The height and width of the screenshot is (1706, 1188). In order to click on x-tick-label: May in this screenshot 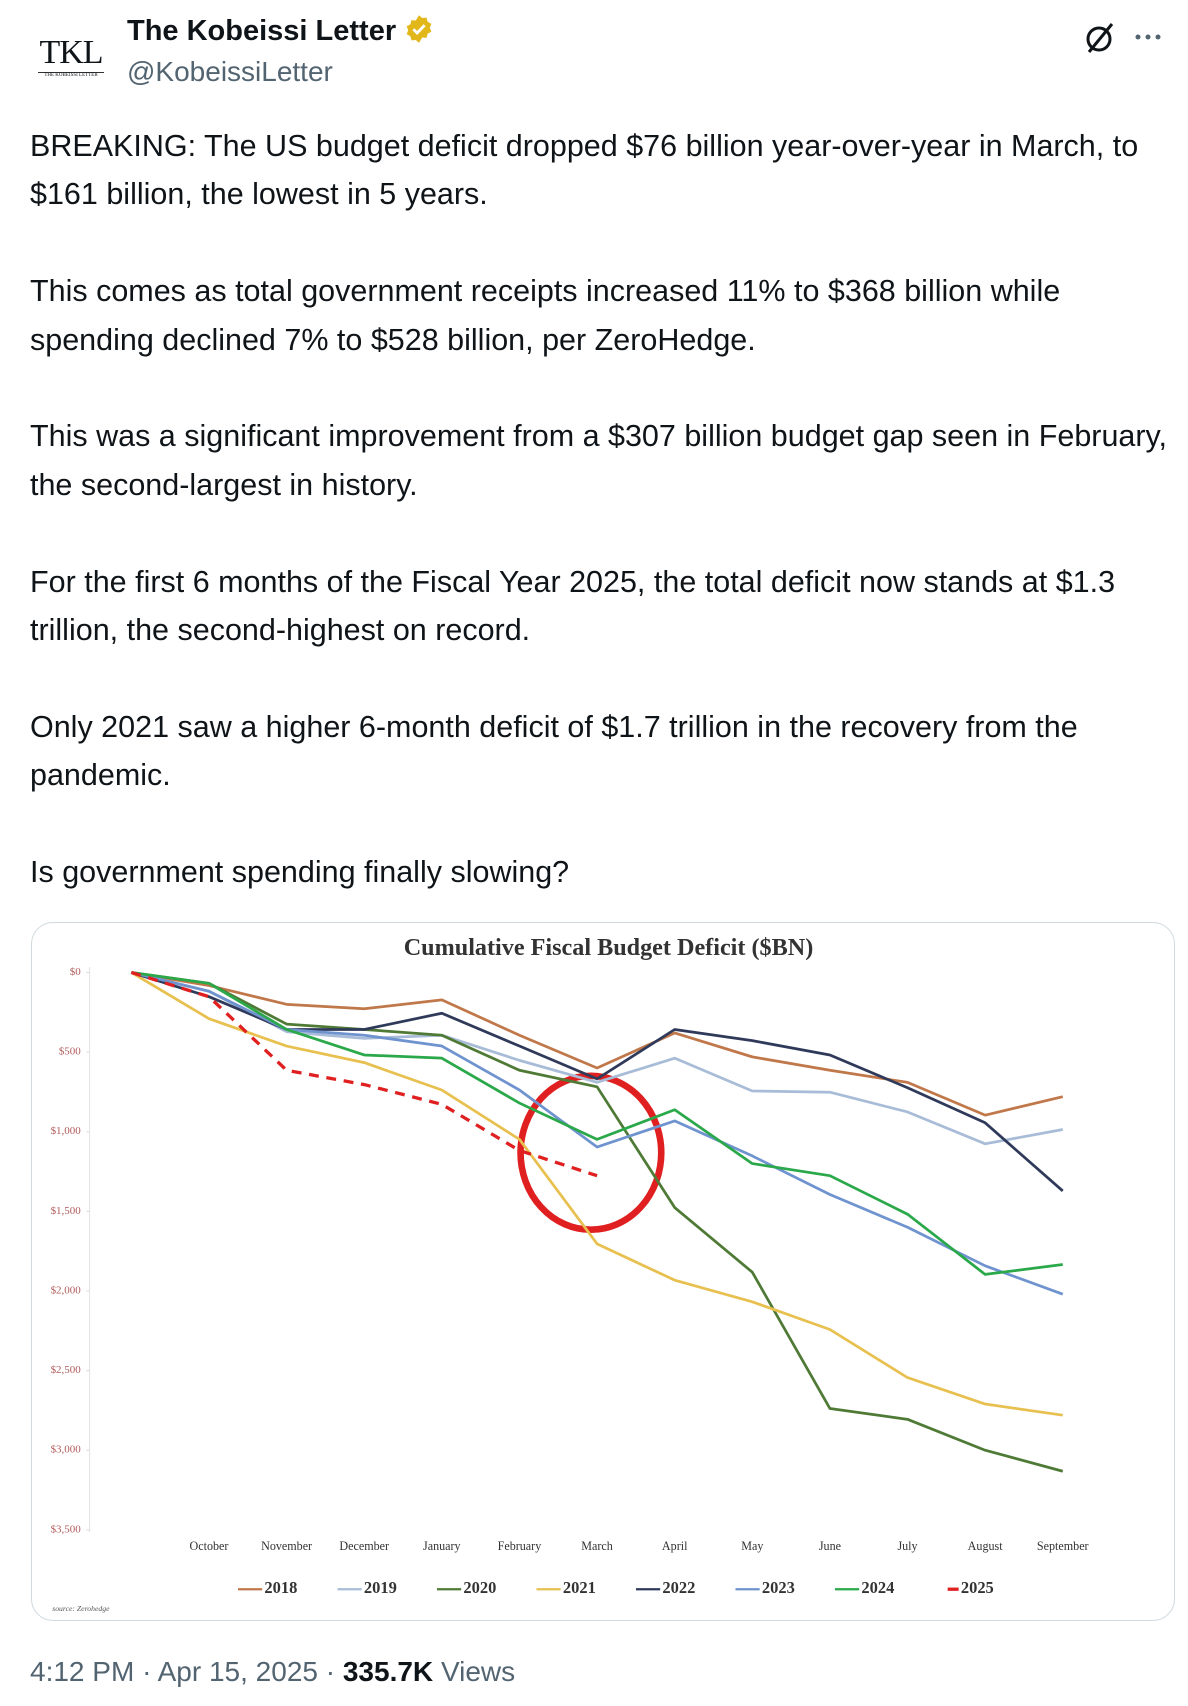, I will do `click(752, 1546)`.